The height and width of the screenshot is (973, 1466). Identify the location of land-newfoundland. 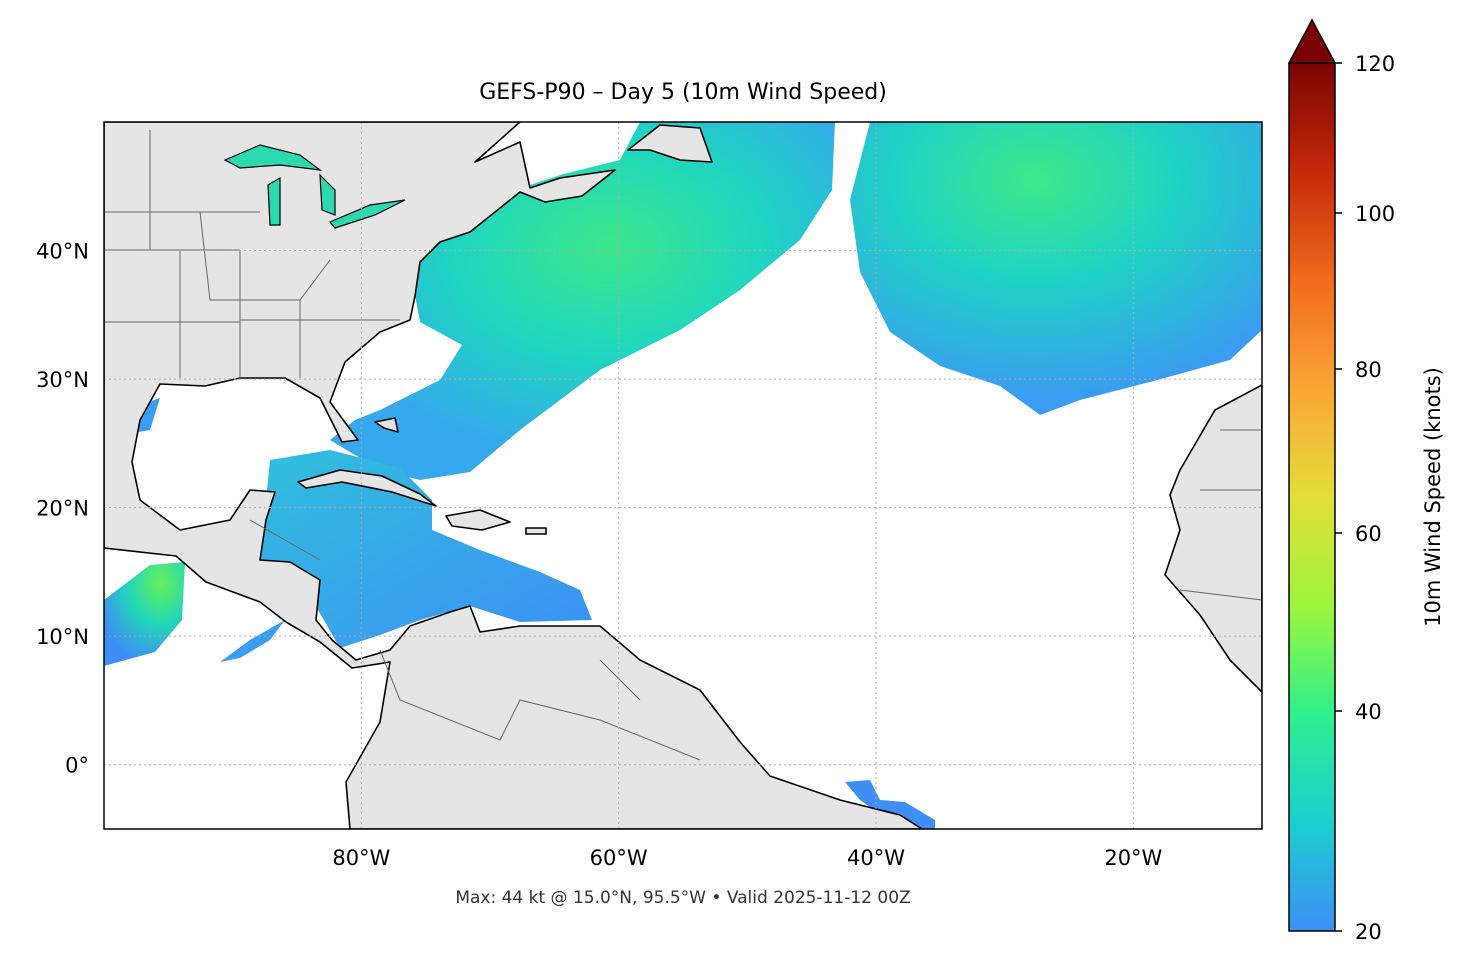
(670, 143).